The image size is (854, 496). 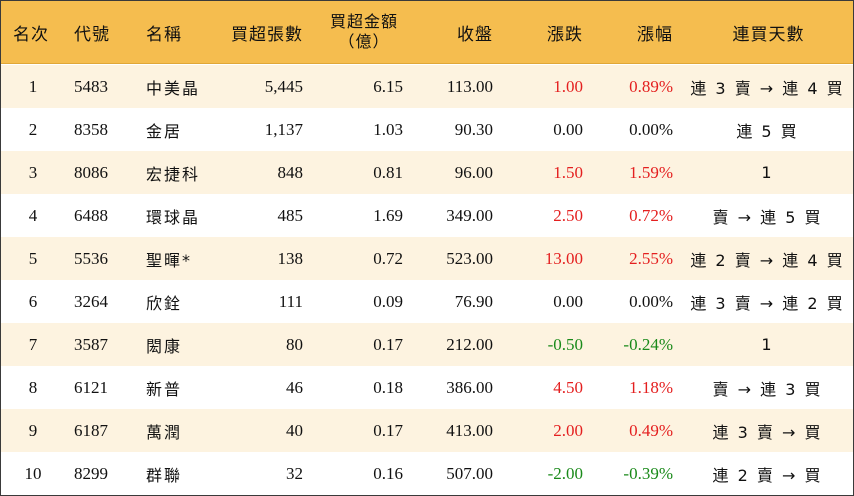 What do you see at coordinates (91, 129) in the screenshot?
I see `cell-code: 8358` at bounding box center [91, 129].